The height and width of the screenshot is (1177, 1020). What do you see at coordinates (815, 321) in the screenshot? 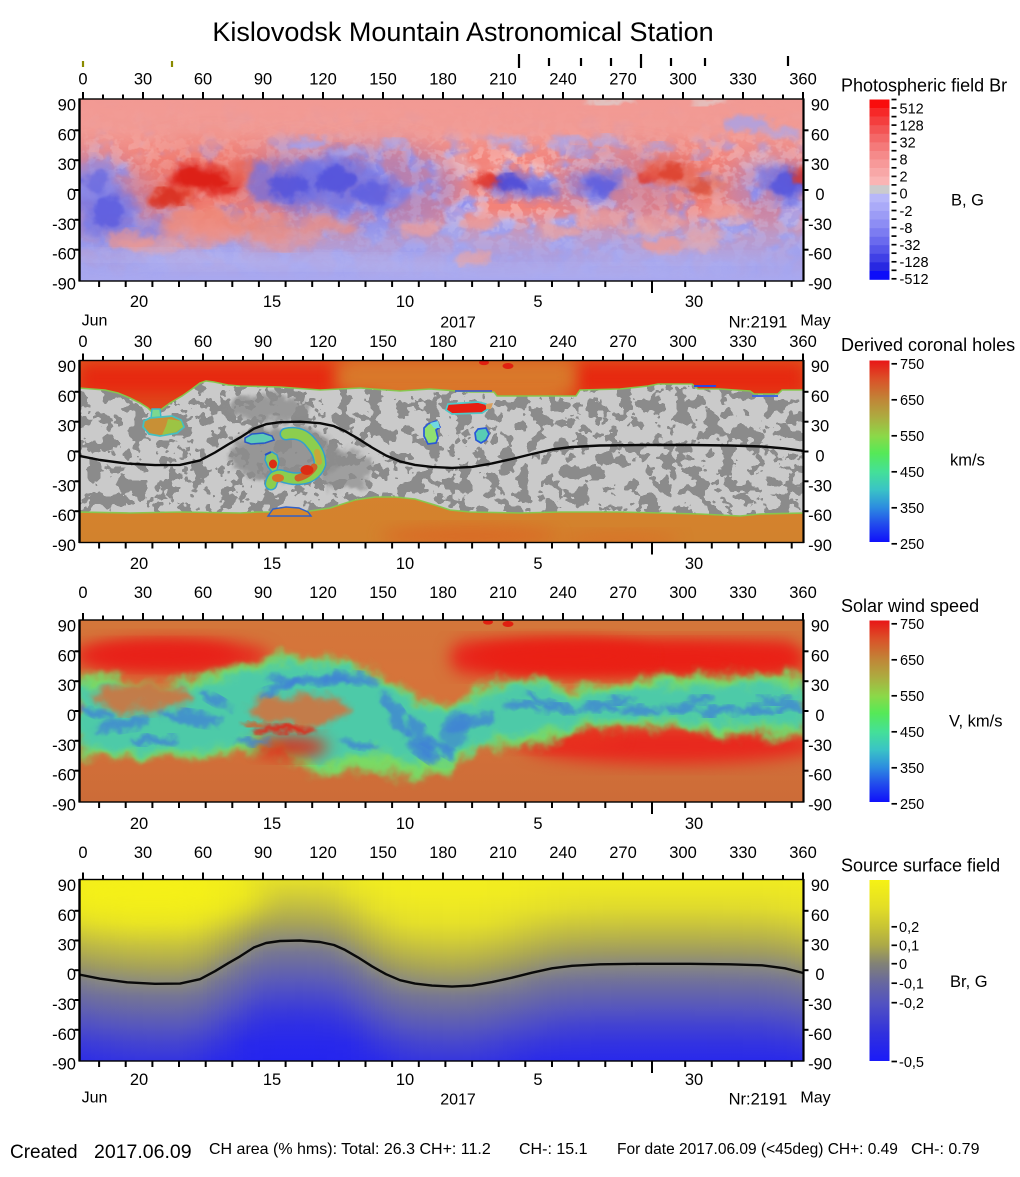
I see `svg-text: May` at bounding box center [815, 321].